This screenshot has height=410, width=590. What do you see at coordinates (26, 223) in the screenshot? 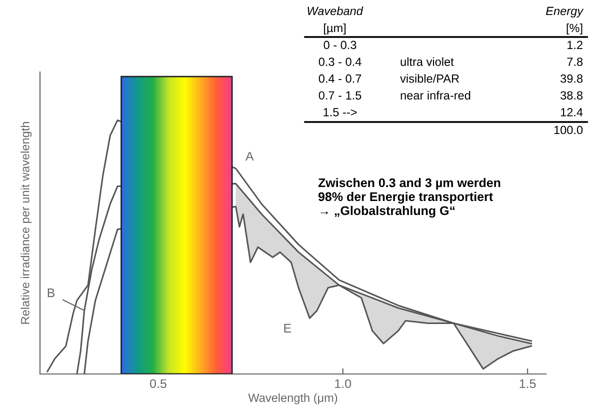
I see `y-axis-title: Relative irradiance per unit wavelength` at bounding box center [26, 223].